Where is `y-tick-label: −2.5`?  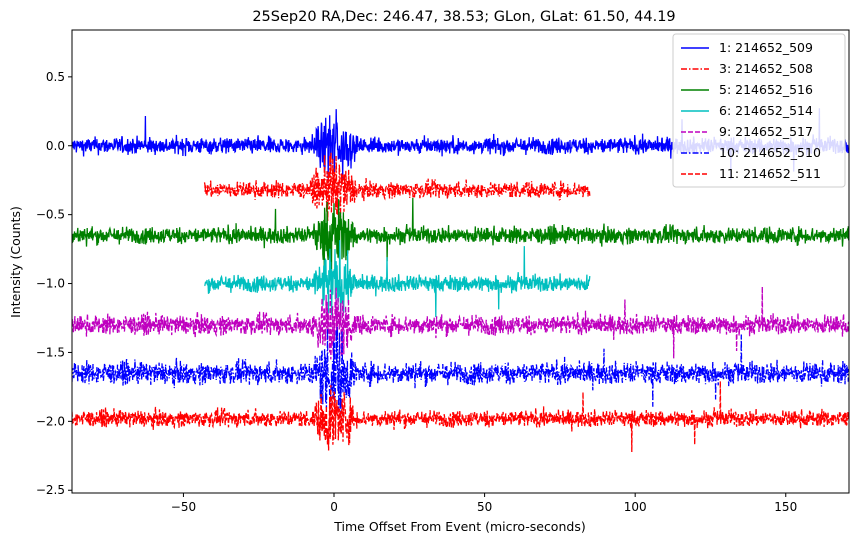 y-tick-label: −2.5 is located at coordinates (50, 490).